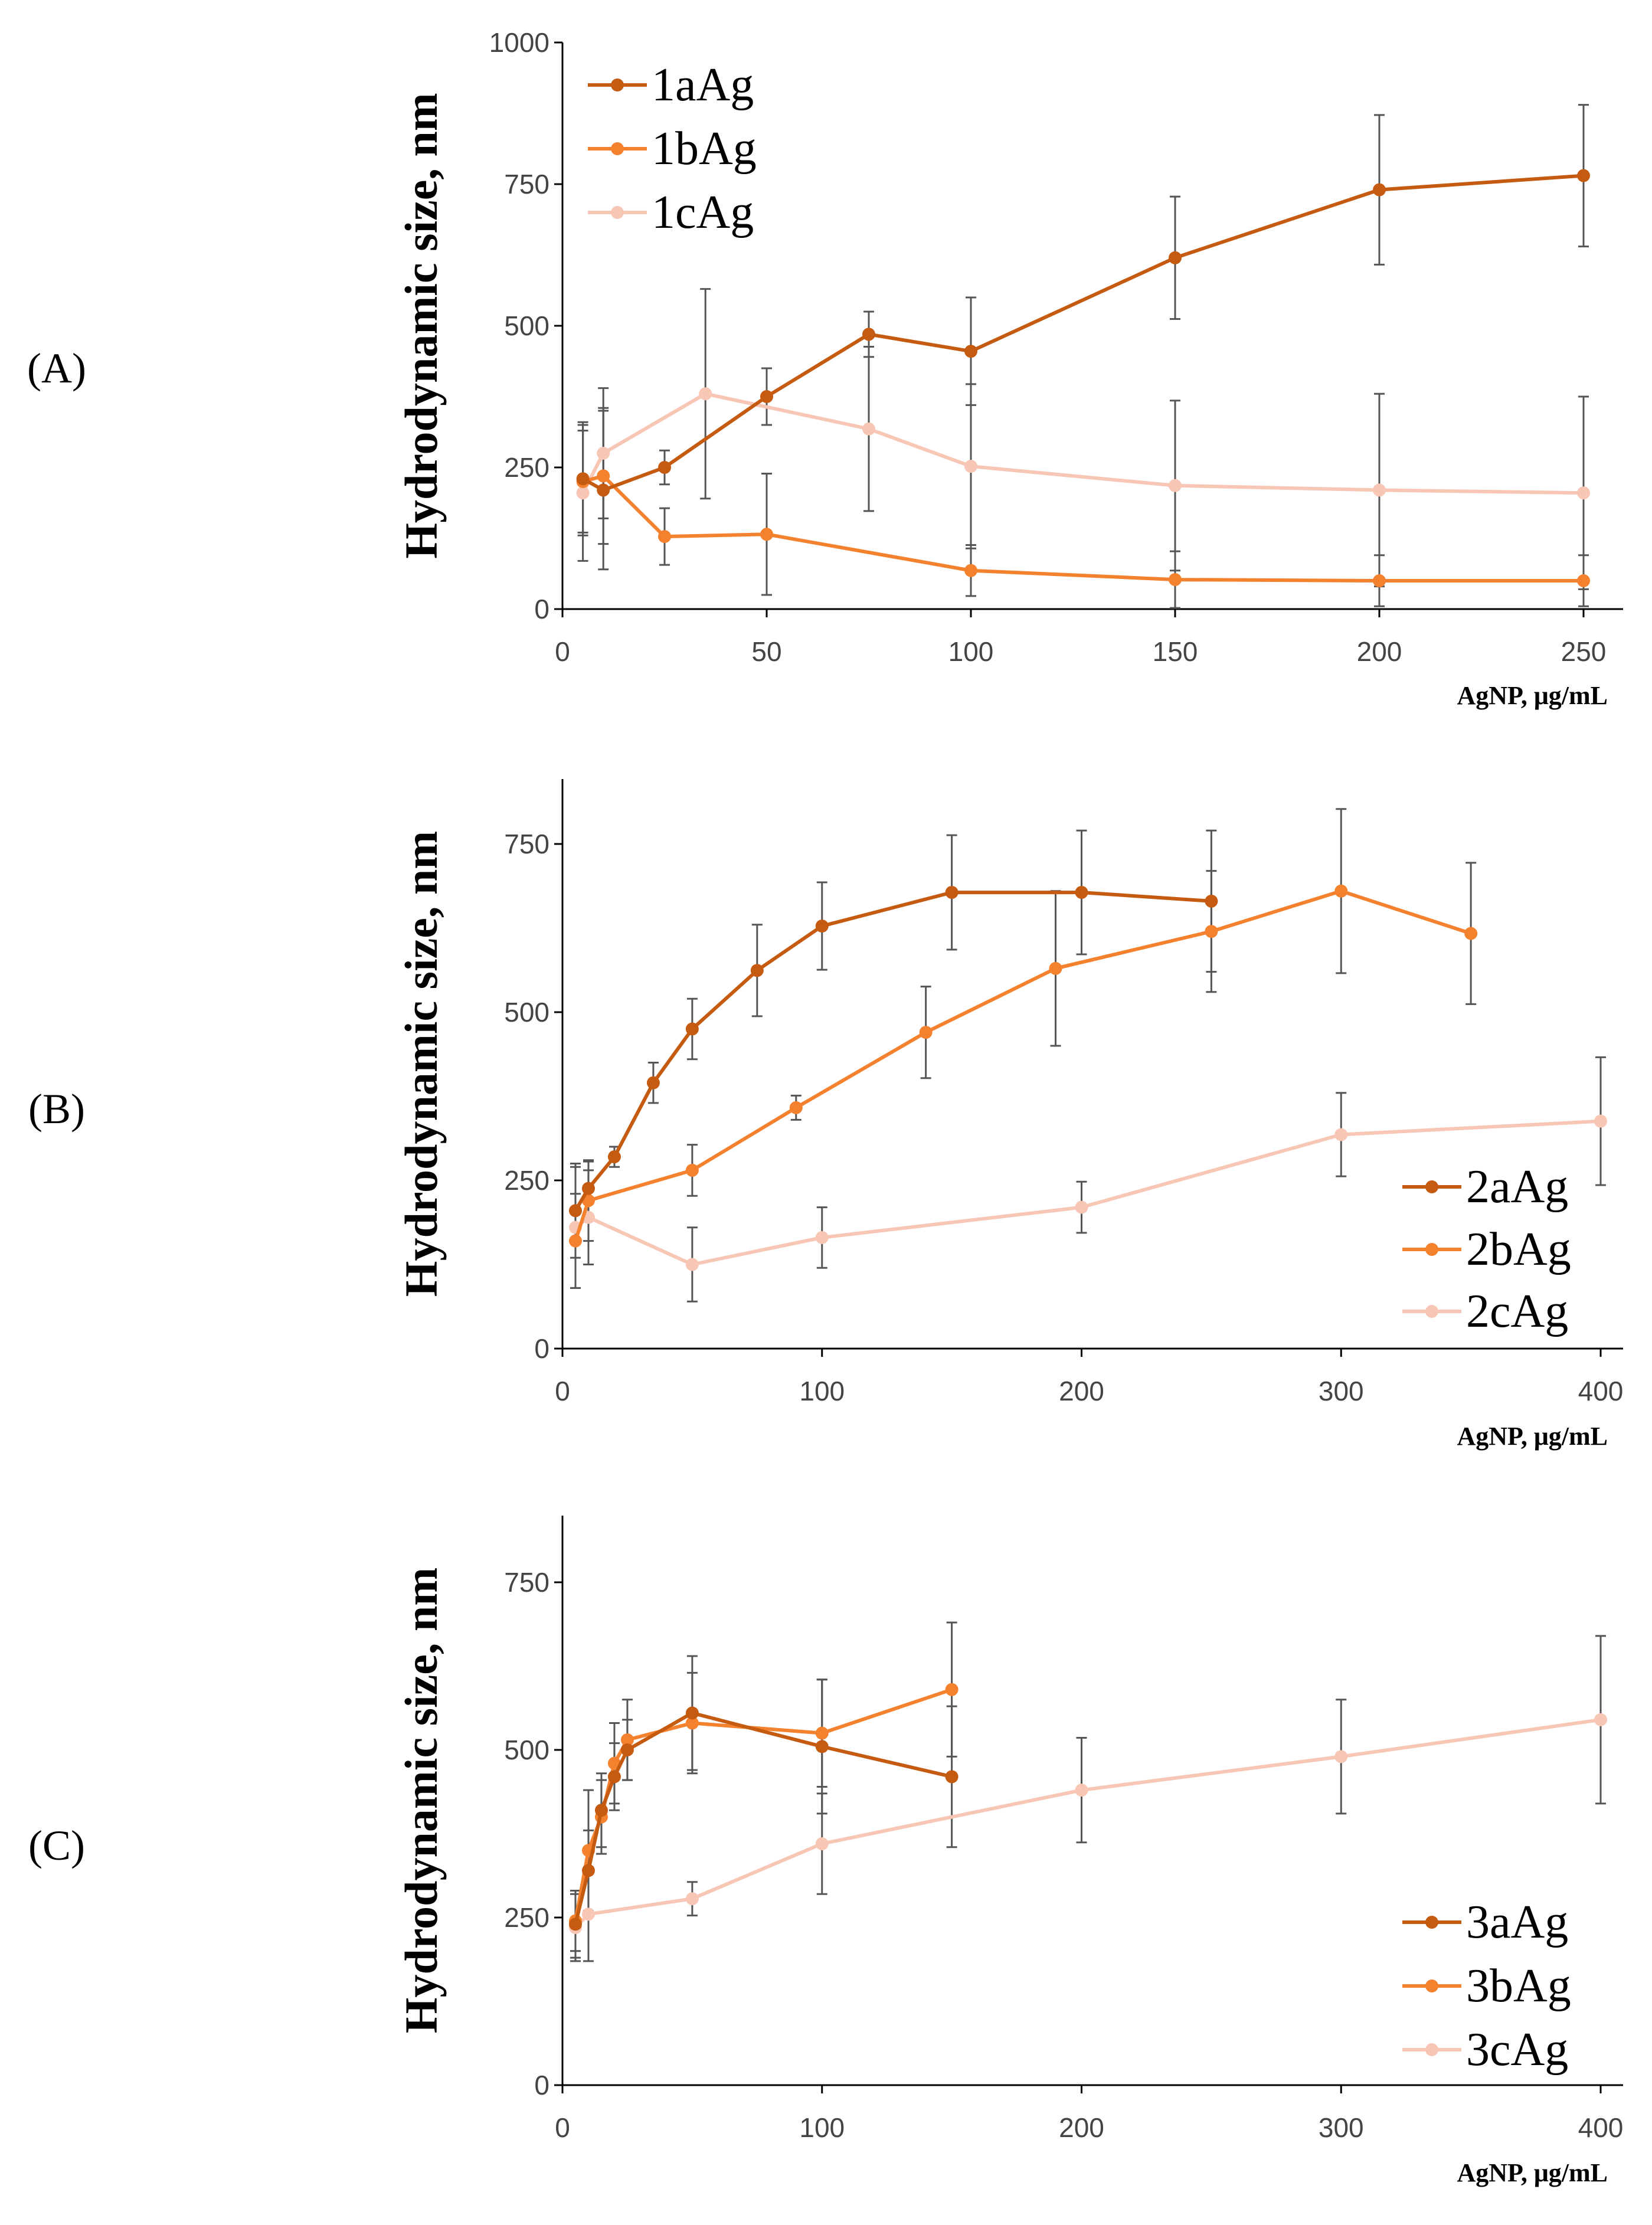 This screenshot has width=1652, height=2225. Describe the element at coordinates (1519, 1249) in the screenshot. I see `legend-entry: 2bAg` at that location.